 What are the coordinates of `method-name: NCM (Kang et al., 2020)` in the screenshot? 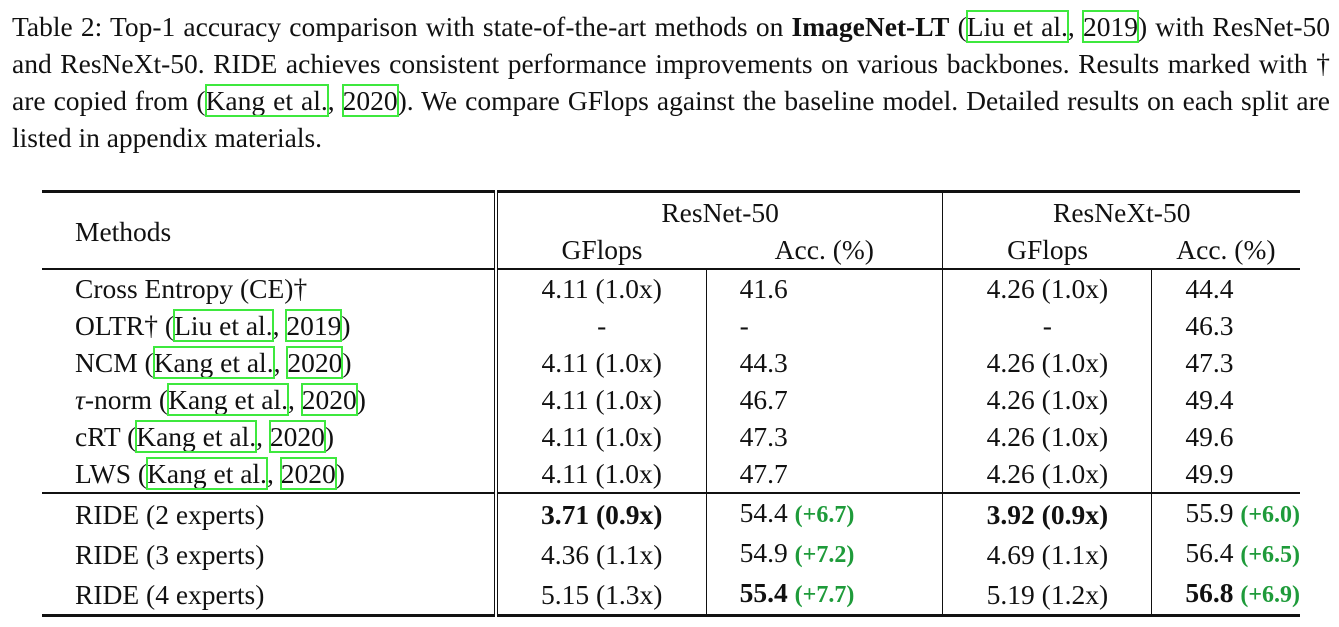 It's located at (269, 362).